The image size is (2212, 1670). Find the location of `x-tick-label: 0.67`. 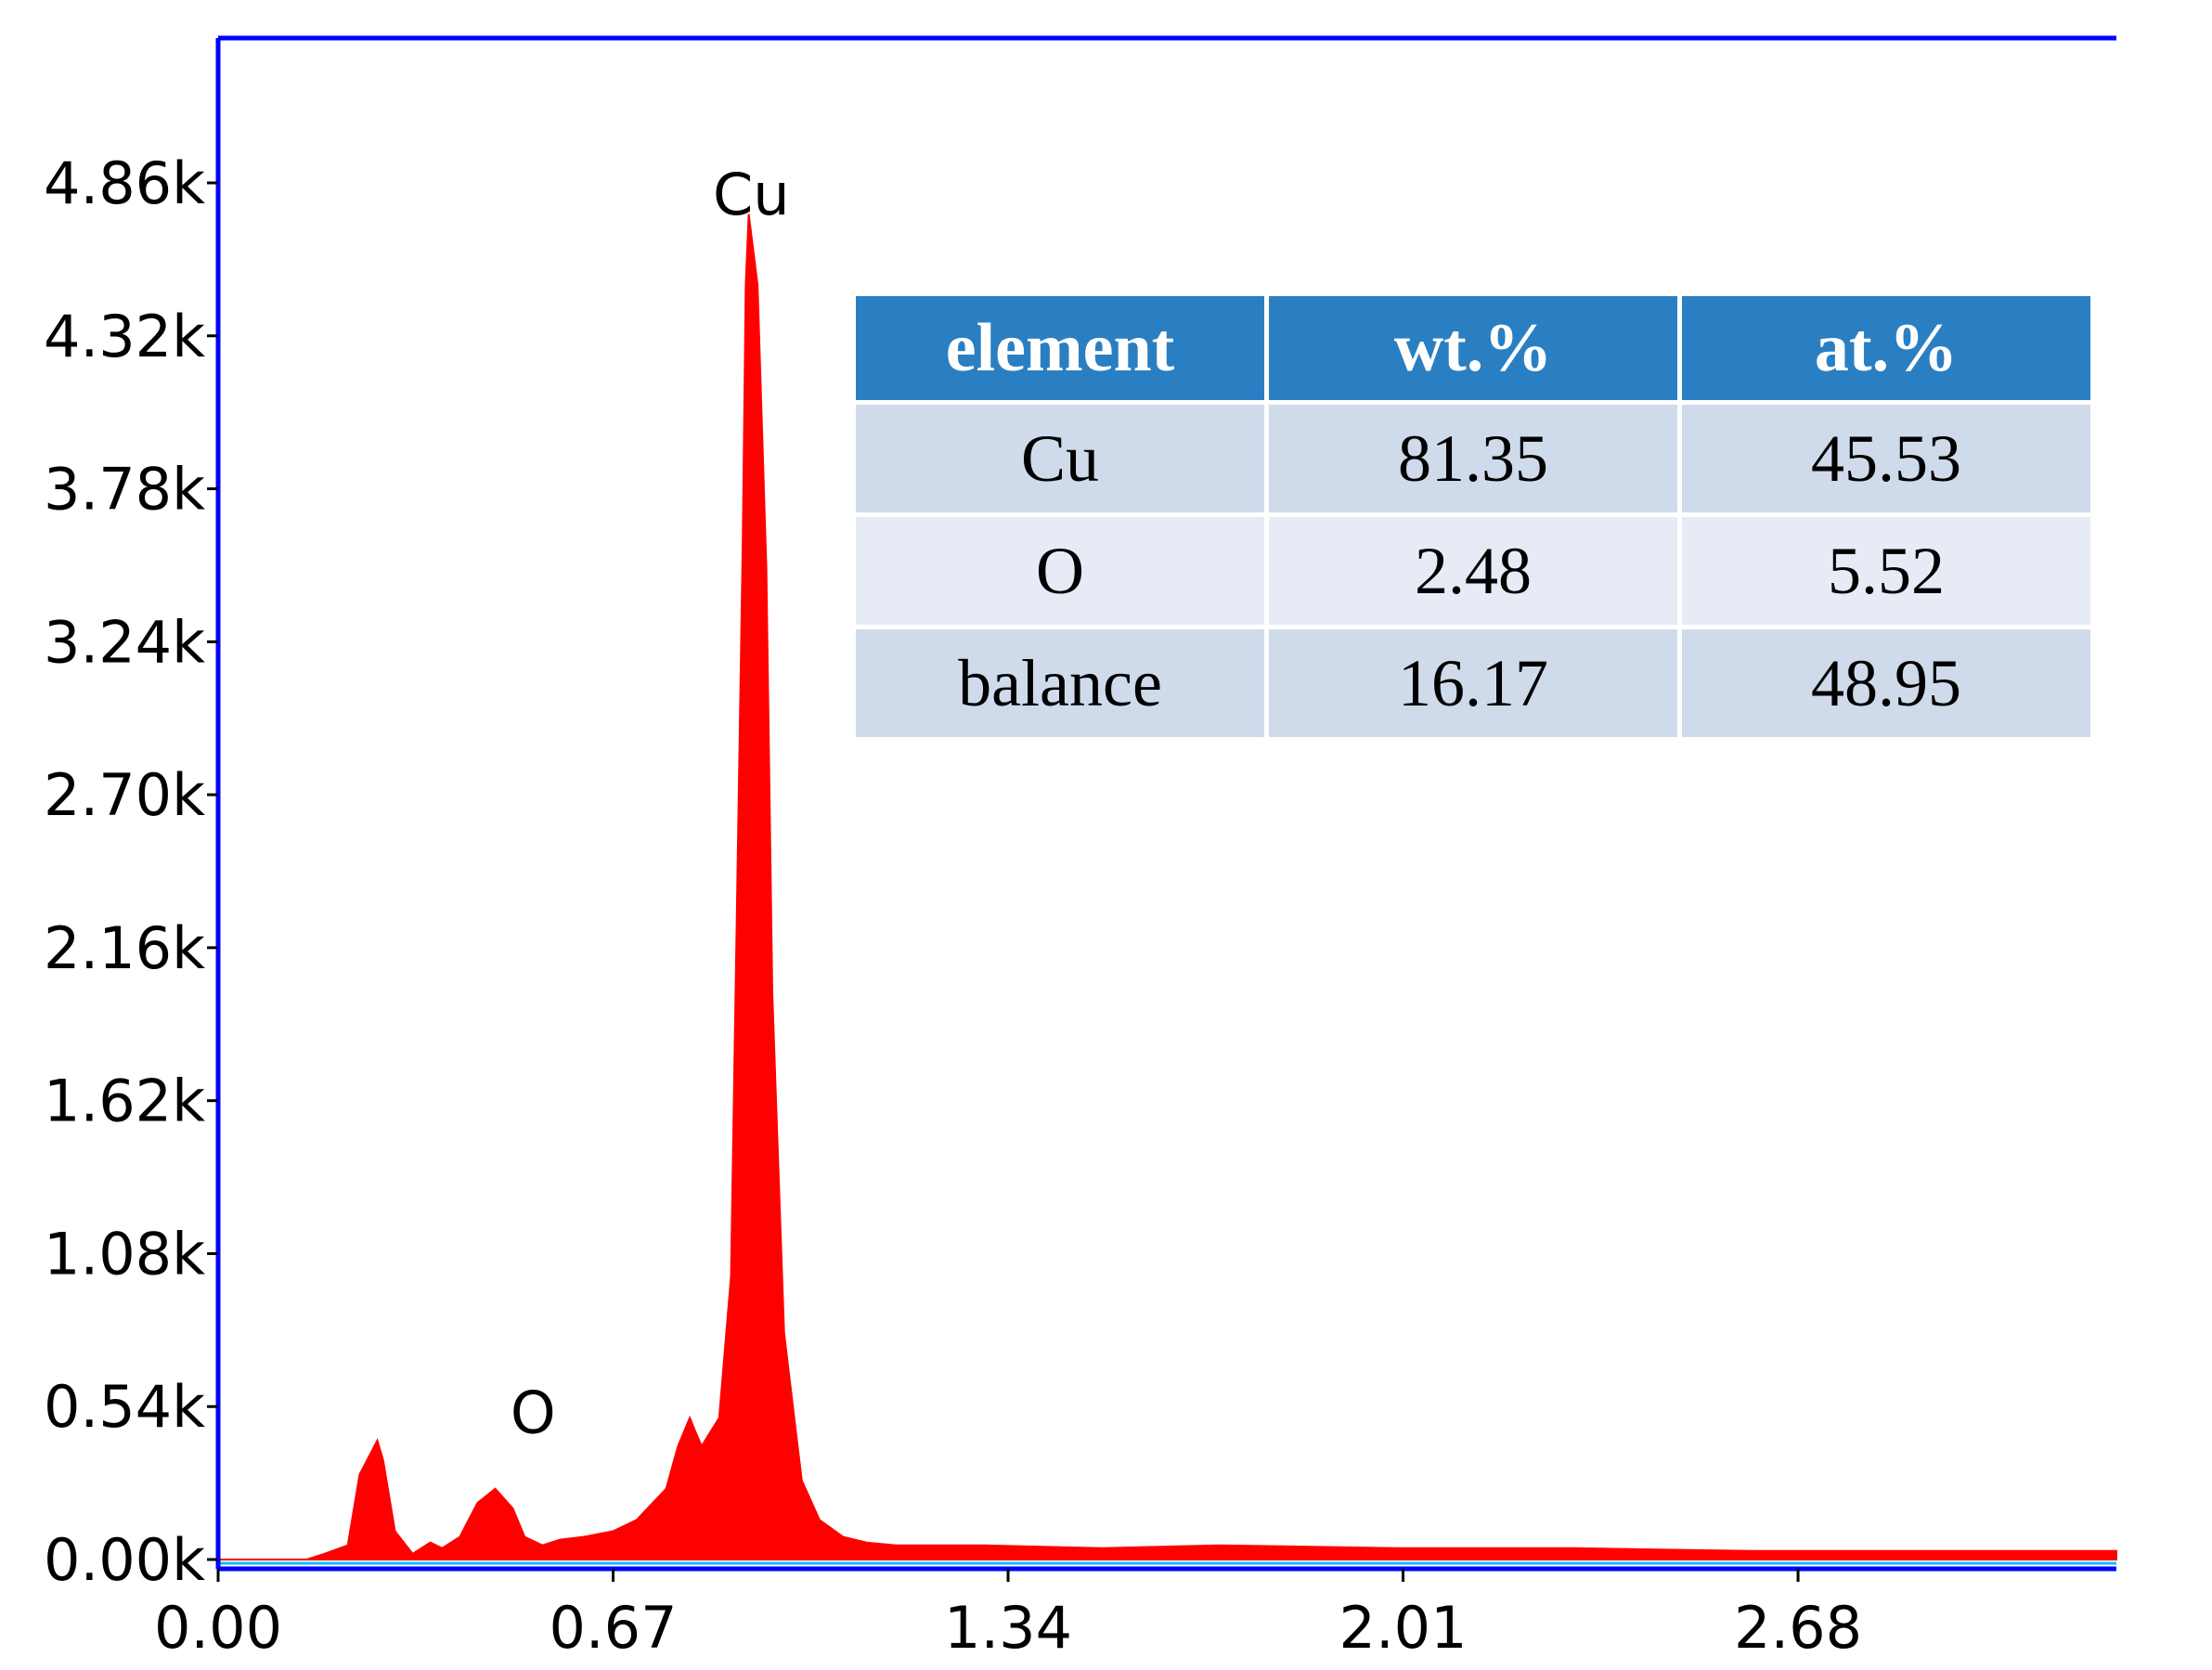

x-tick-label: 0.67 is located at coordinates (613, 1628).